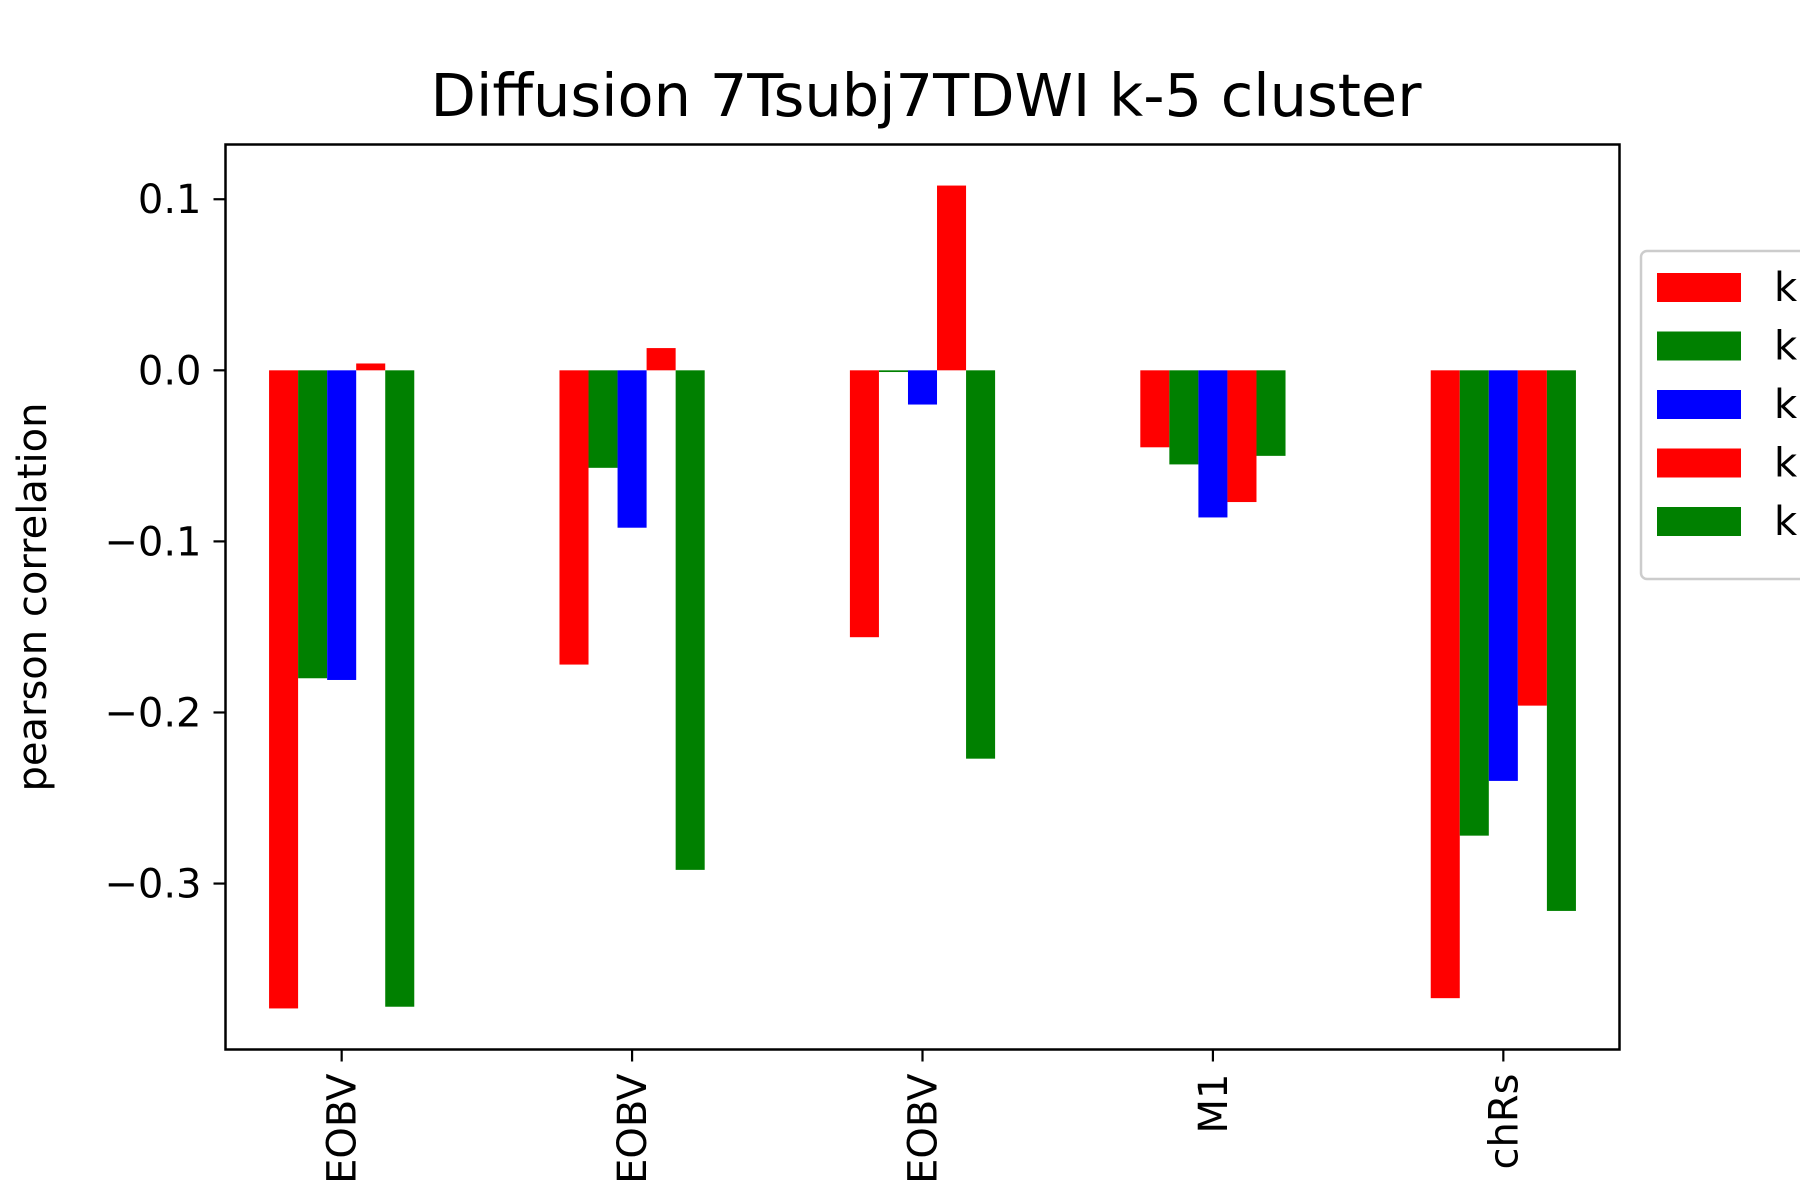 The image size is (1800, 1204). I want to click on x-axis: EOBV EOBV EOBV M1 chRs, so click(923, 1116).